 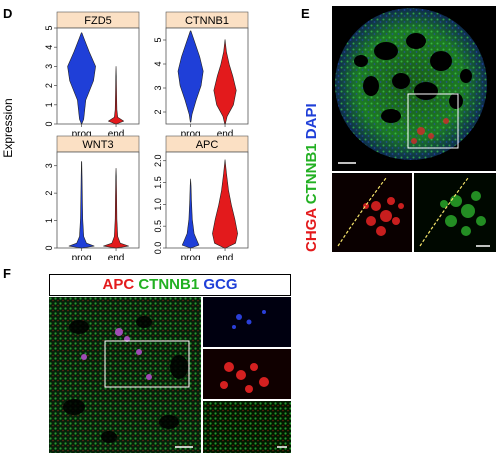 I want to click on violin-2-end, so click(x=116, y=208).